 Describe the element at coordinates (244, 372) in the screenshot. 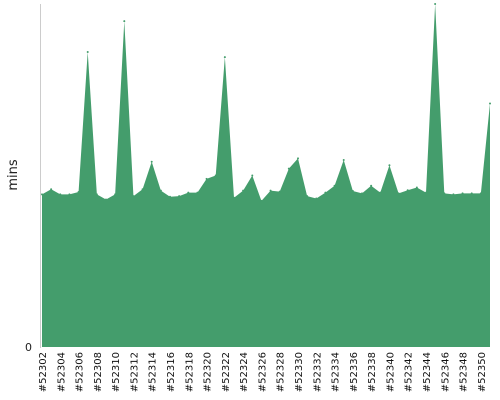

I see `x-tick-label-52324: #52324` at that location.